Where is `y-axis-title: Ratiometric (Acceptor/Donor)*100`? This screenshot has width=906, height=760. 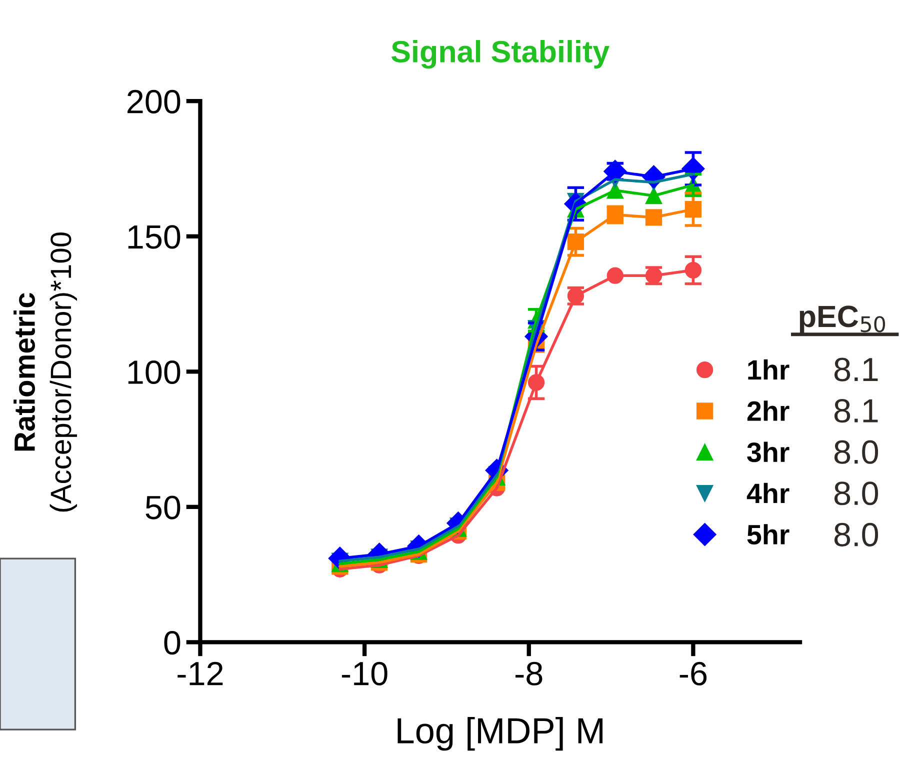
y-axis-title: Ratiometric (Acceptor/Donor)*100 is located at coordinates (46, 372).